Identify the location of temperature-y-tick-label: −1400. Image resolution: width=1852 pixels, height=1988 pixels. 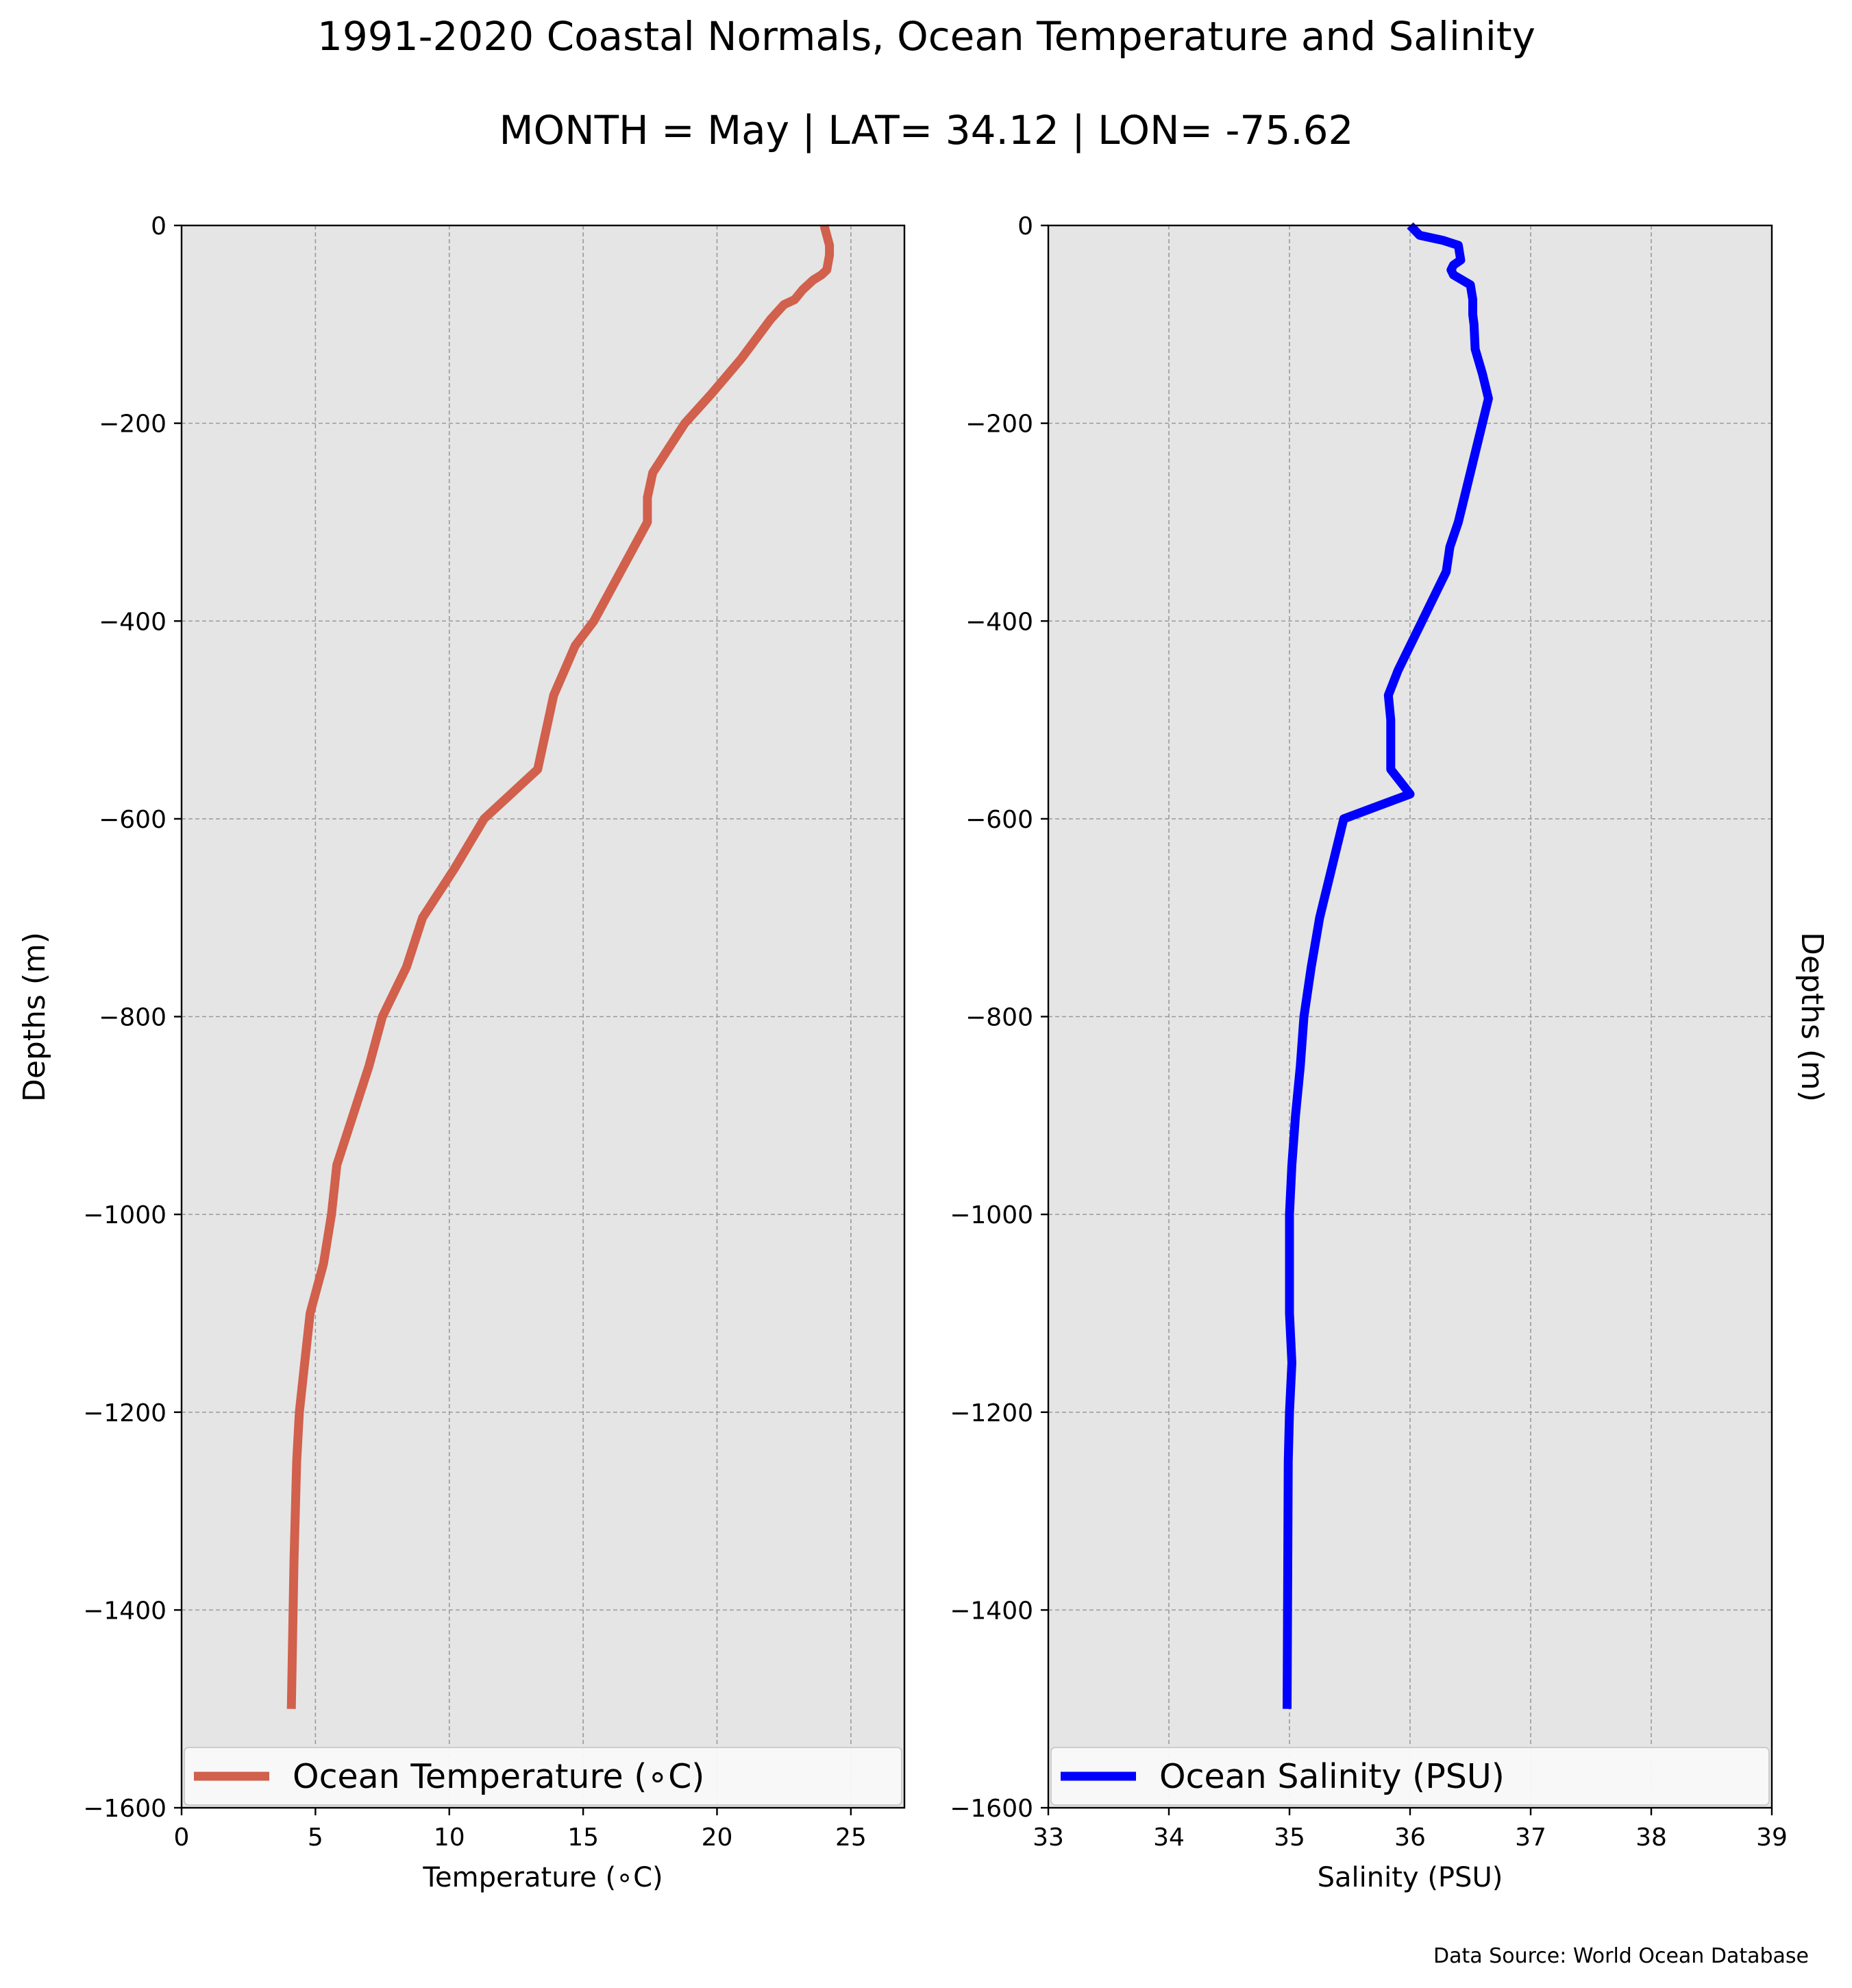
(124, 1611).